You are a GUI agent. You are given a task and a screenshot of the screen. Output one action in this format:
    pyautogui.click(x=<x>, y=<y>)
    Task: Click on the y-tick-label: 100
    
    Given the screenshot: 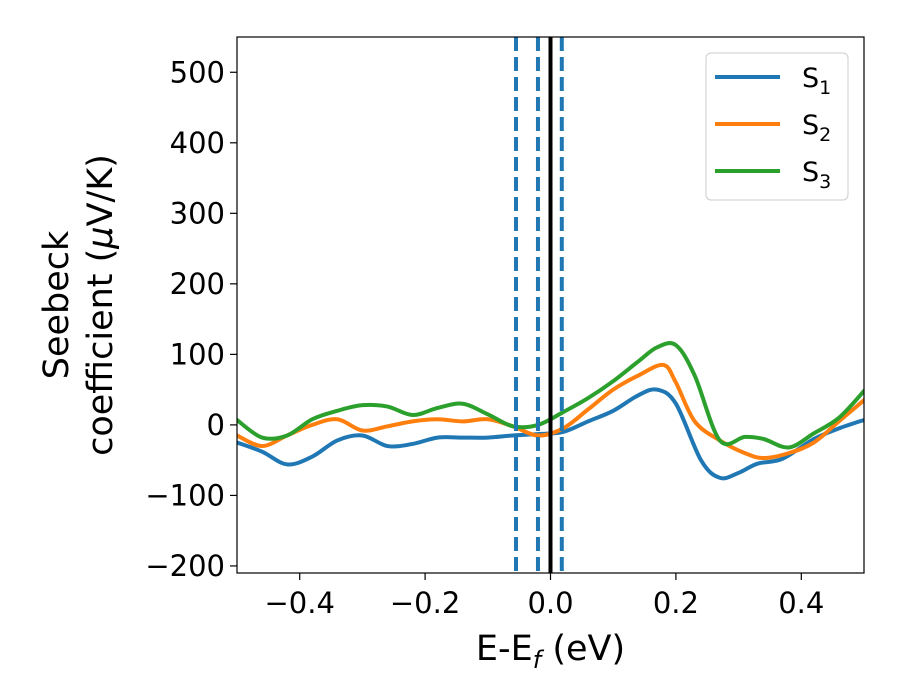 What is the action you would take?
    pyautogui.click(x=197, y=354)
    